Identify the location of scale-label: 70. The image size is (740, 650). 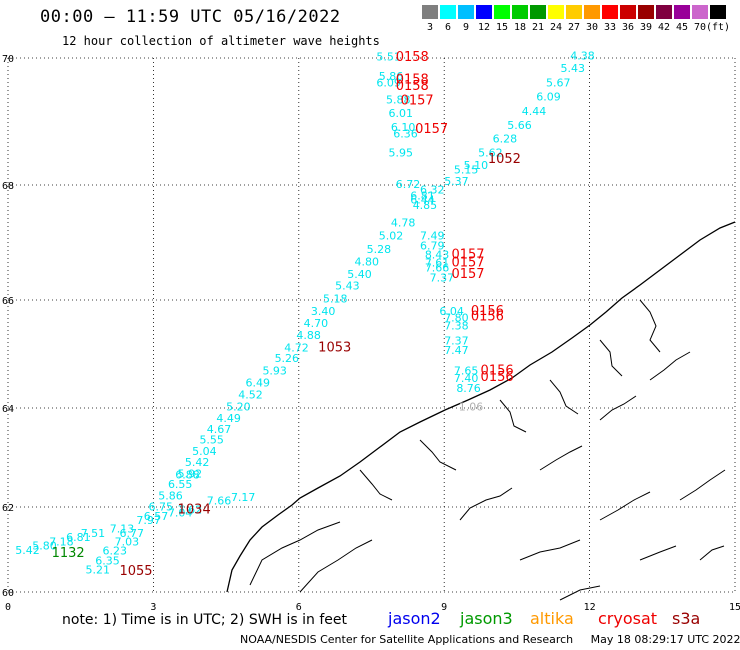
(700, 27).